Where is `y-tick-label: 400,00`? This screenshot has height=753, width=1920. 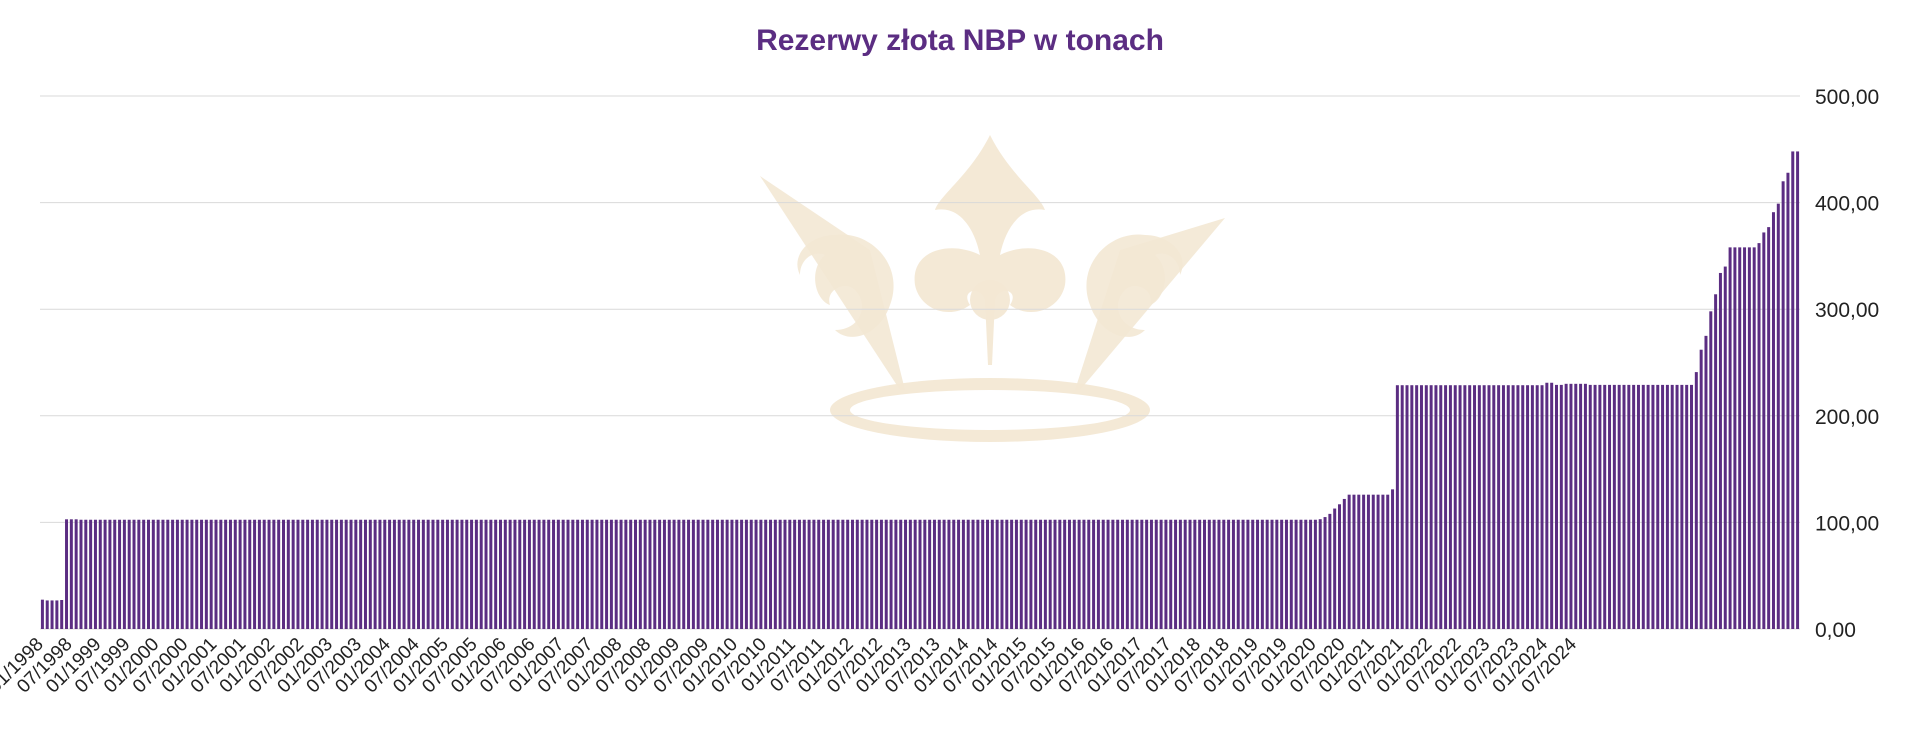 y-tick-label: 400,00 is located at coordinates (1847, 204).